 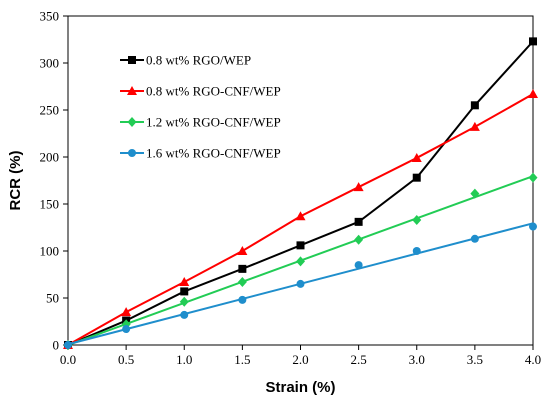 What do you see at coordinates (242, 359) in the screenshot?
I see `x-tick-label: 1.5` at bounding box center [242, 359].